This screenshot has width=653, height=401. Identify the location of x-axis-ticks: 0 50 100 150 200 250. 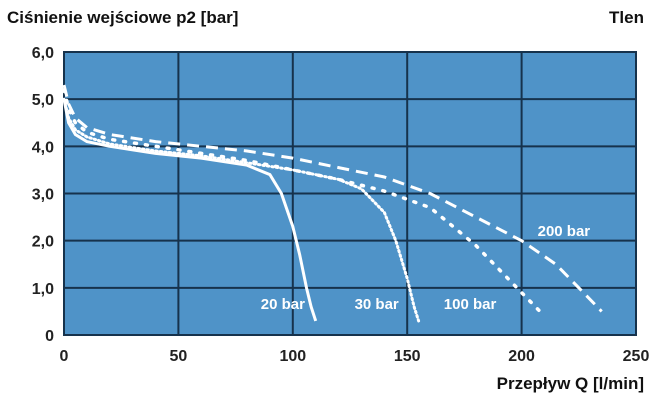
(355, 356).